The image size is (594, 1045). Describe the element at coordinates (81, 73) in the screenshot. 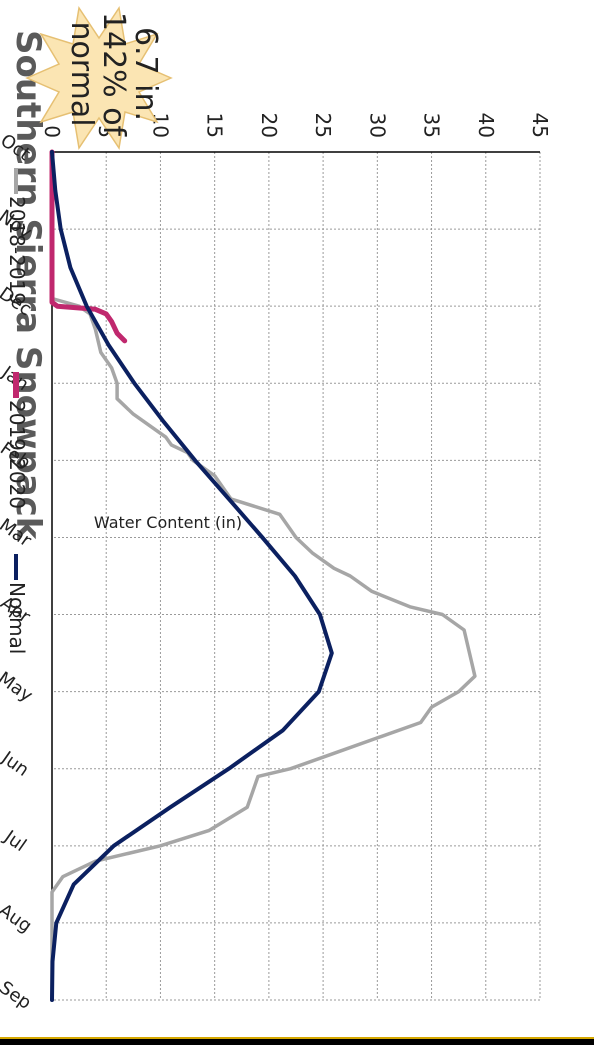

I see `annotation-line-3: normal` at that location.